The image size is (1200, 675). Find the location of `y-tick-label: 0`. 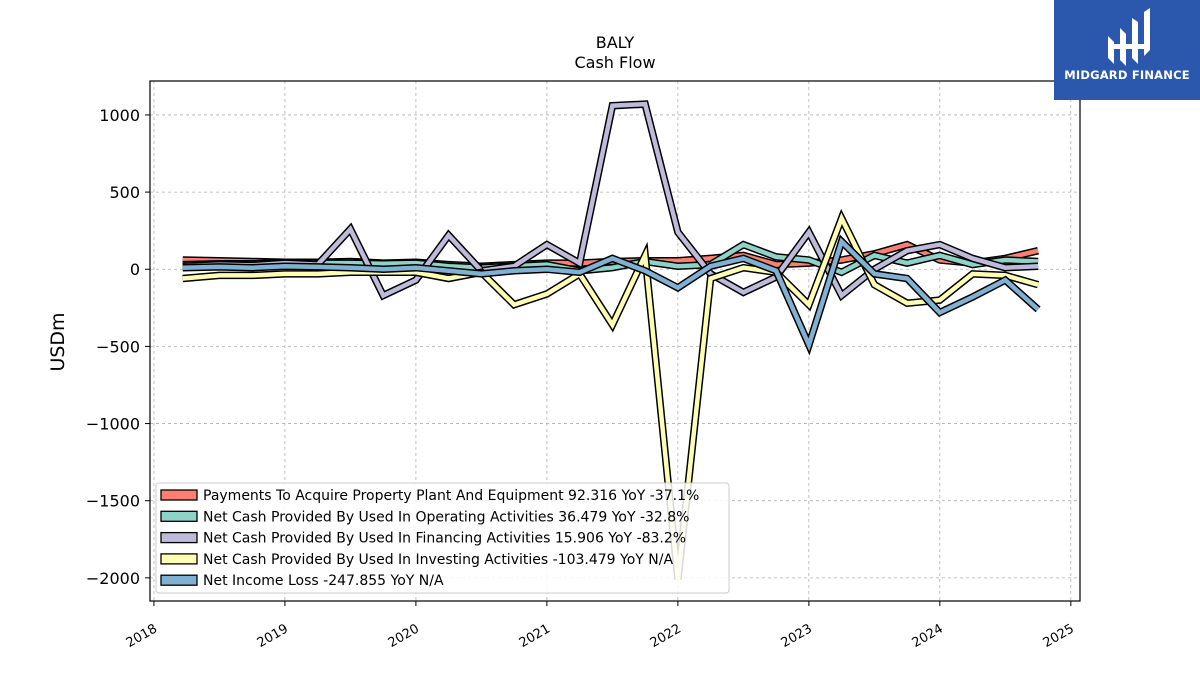

y-tick-label: 0 is located at coordinates (135, 269).